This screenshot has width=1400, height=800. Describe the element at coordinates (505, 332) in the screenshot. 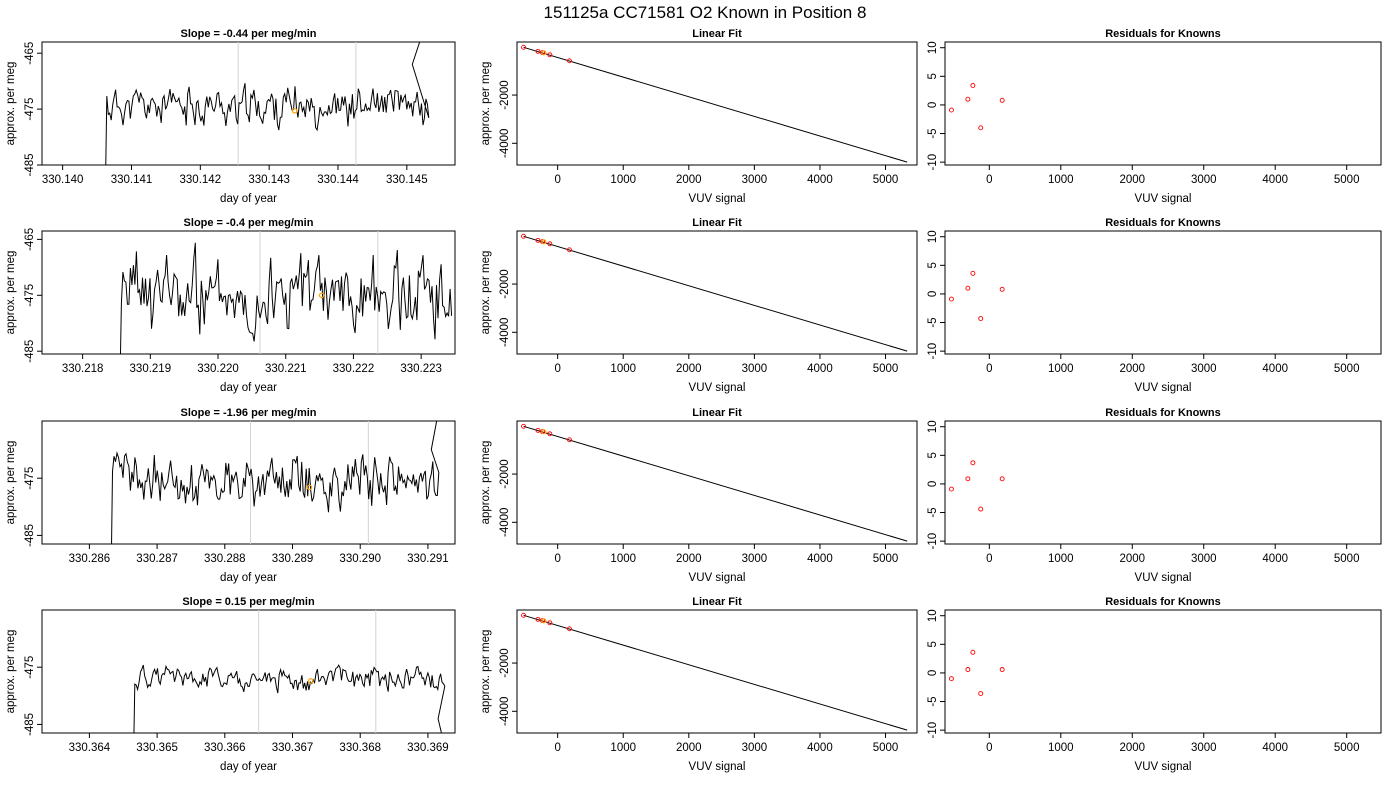

I see `y-tick-label: -4000` at that location.